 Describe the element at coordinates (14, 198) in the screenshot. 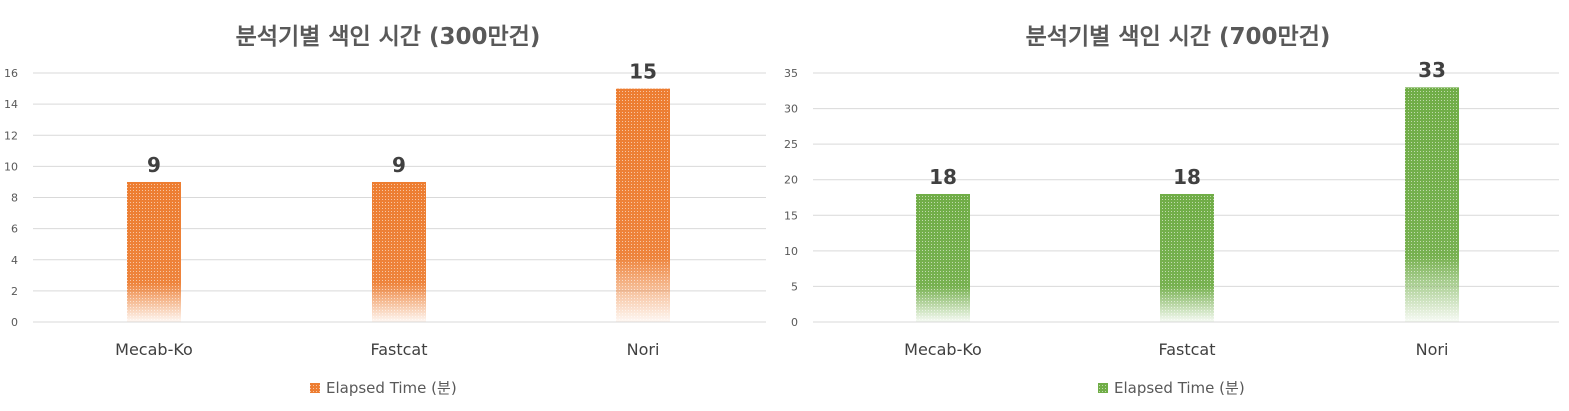

I see `y-tick-label: 8` at that location.